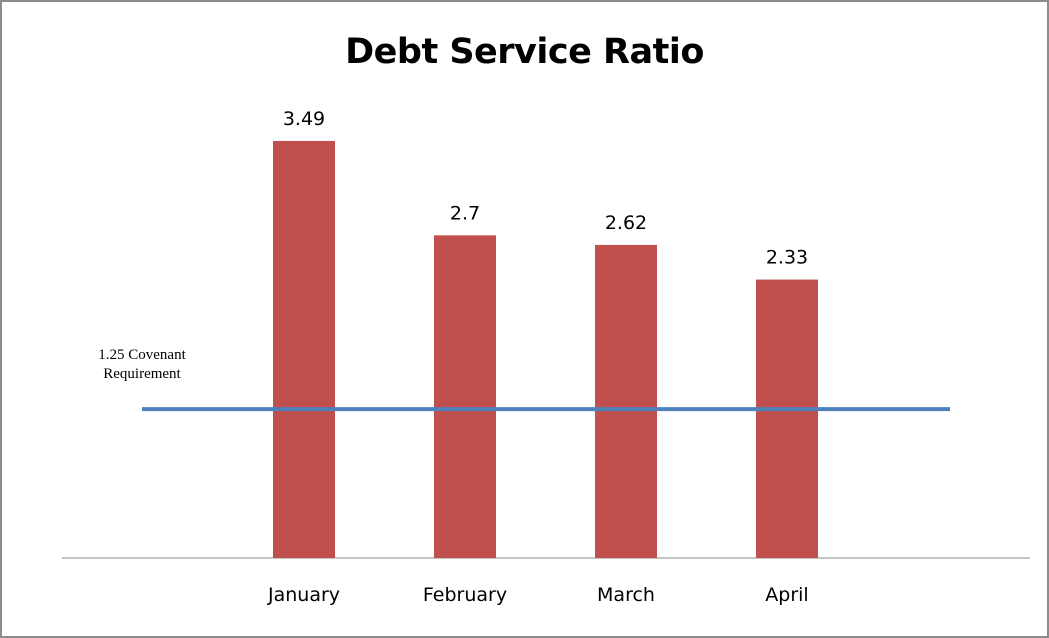  What do you see at coordinates (787, 258) in the screenshot?
I see `data-label-april: 2.33` at bounding box center [787, 258].